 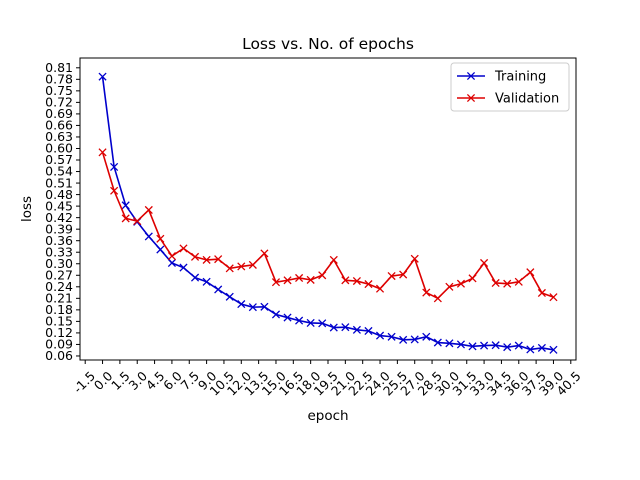 What do you see at coordinates (59, 332) in the screenshot?
I see `y-tick-label: 0.12` at bounding box center [59, 332].